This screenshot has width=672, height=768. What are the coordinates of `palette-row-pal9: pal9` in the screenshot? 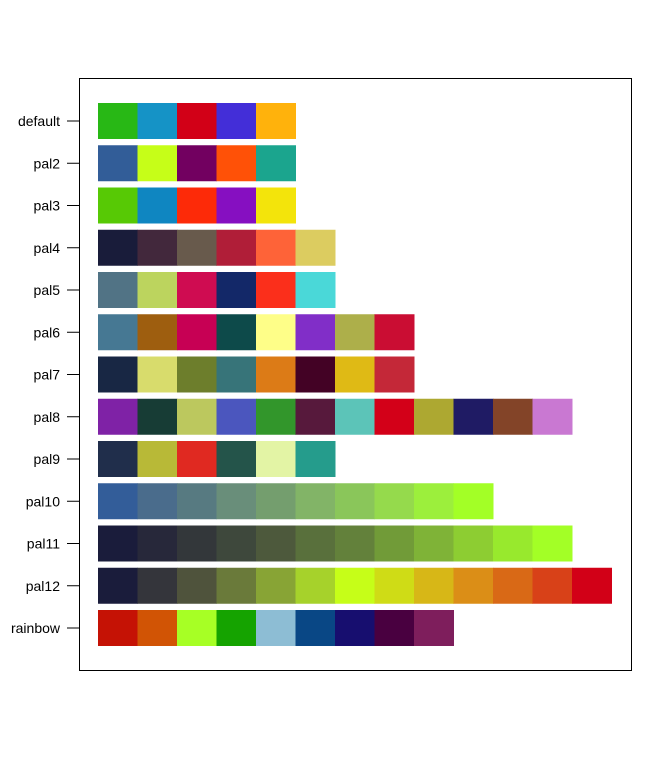 It's located at (185, 459).